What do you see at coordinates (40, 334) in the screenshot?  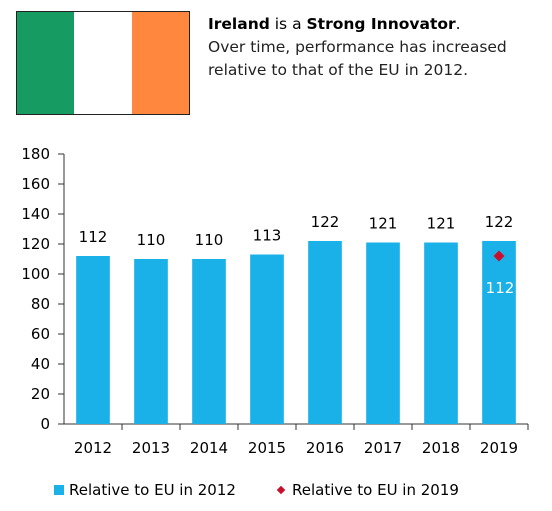 I see `y-tick-label: 60` at bounding box center [40, 334].